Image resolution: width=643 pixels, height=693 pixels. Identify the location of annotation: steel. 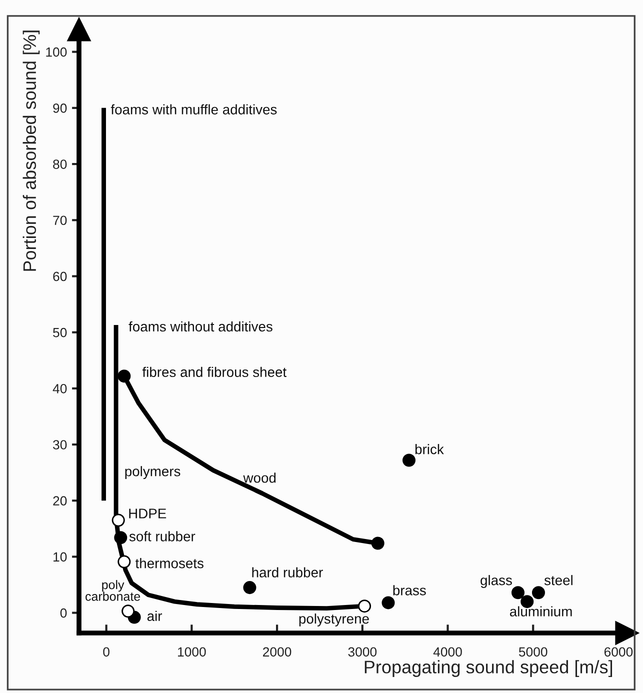
(558, 580).